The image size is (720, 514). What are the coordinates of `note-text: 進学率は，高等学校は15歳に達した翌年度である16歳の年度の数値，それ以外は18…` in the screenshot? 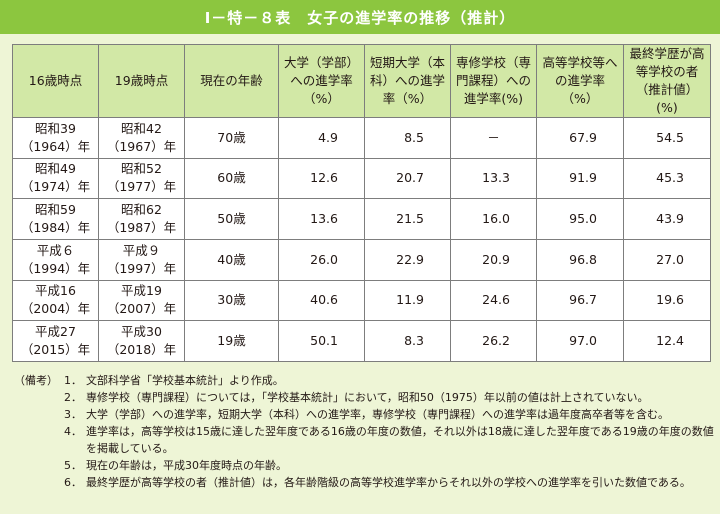 It's located at (400, 440).